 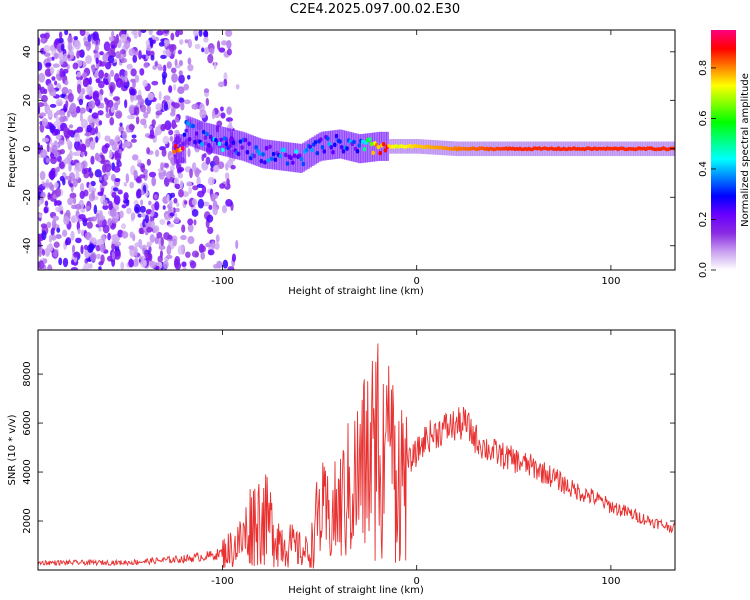 I want to click on colorbar-axis: 0.0 0.2 0.4 0.6 0.8, so click(x=707, y=169).